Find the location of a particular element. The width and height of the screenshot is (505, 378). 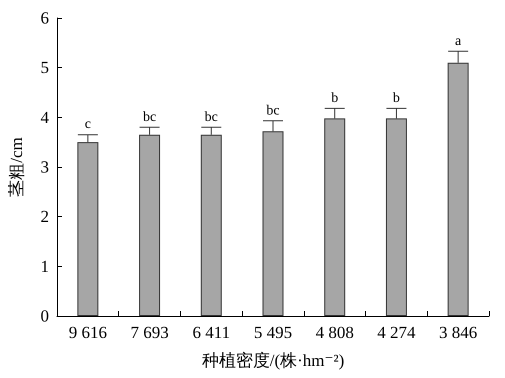

annotation: a is located at coordinates (458, 41).